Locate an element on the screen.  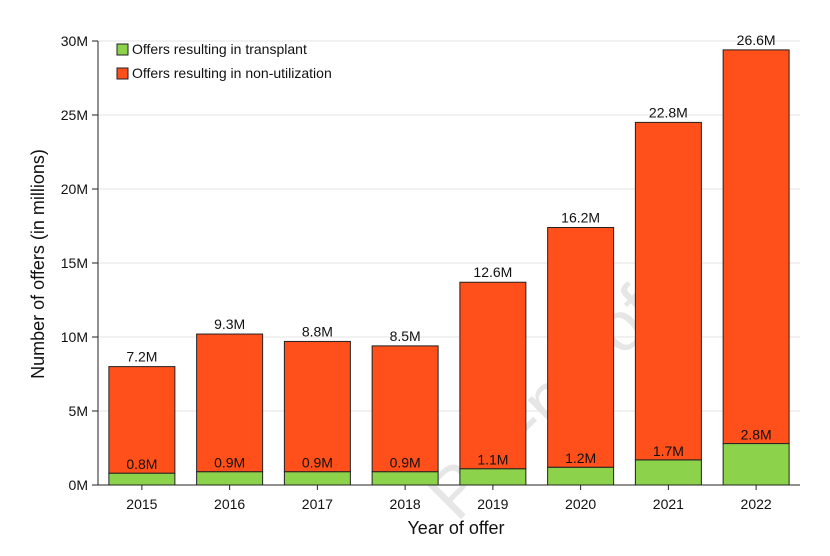
bar-non-utilization-2020 is located at coordinates (581, 347).